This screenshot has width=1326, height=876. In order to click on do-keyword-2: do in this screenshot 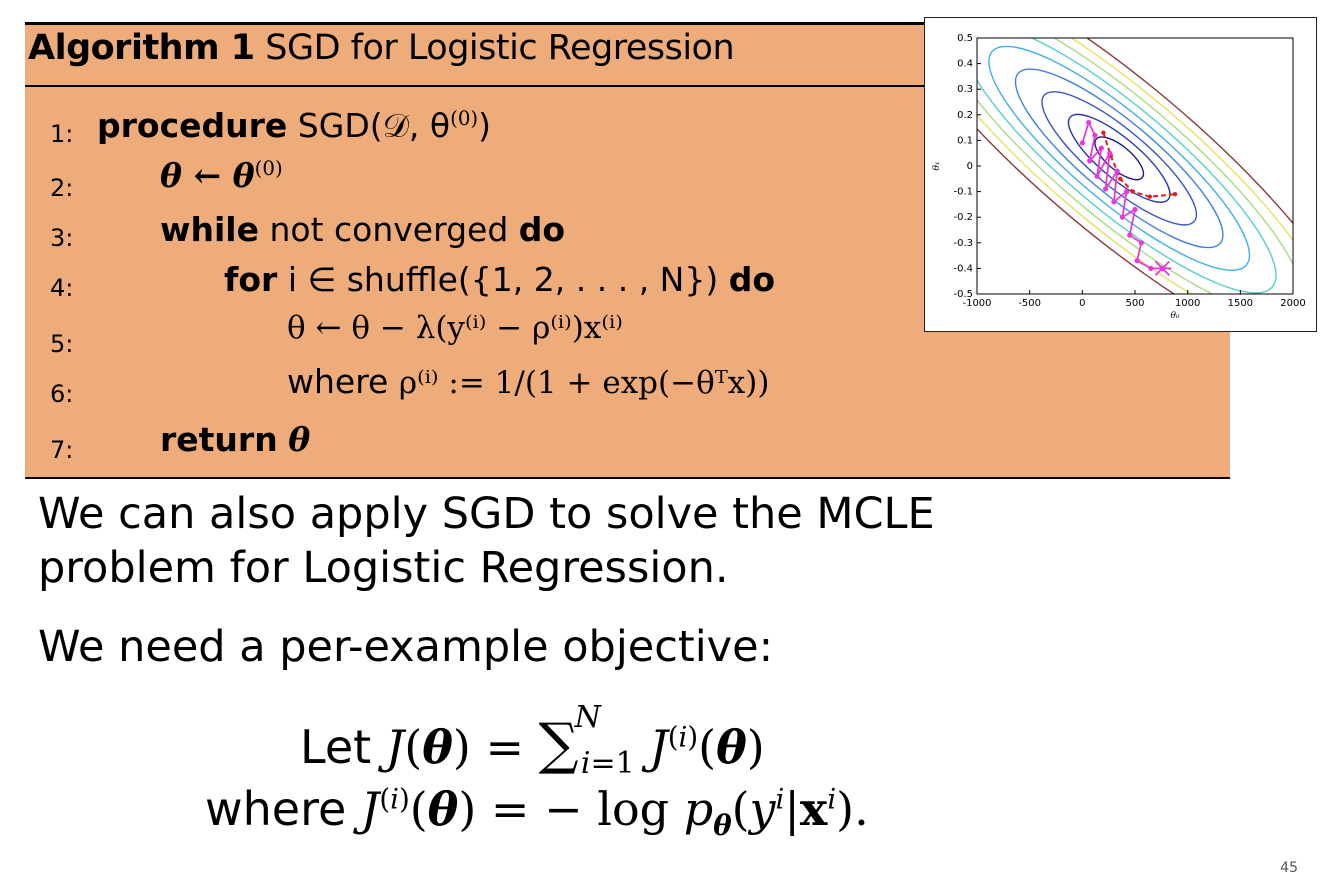, I will do `click(752, 279)`.